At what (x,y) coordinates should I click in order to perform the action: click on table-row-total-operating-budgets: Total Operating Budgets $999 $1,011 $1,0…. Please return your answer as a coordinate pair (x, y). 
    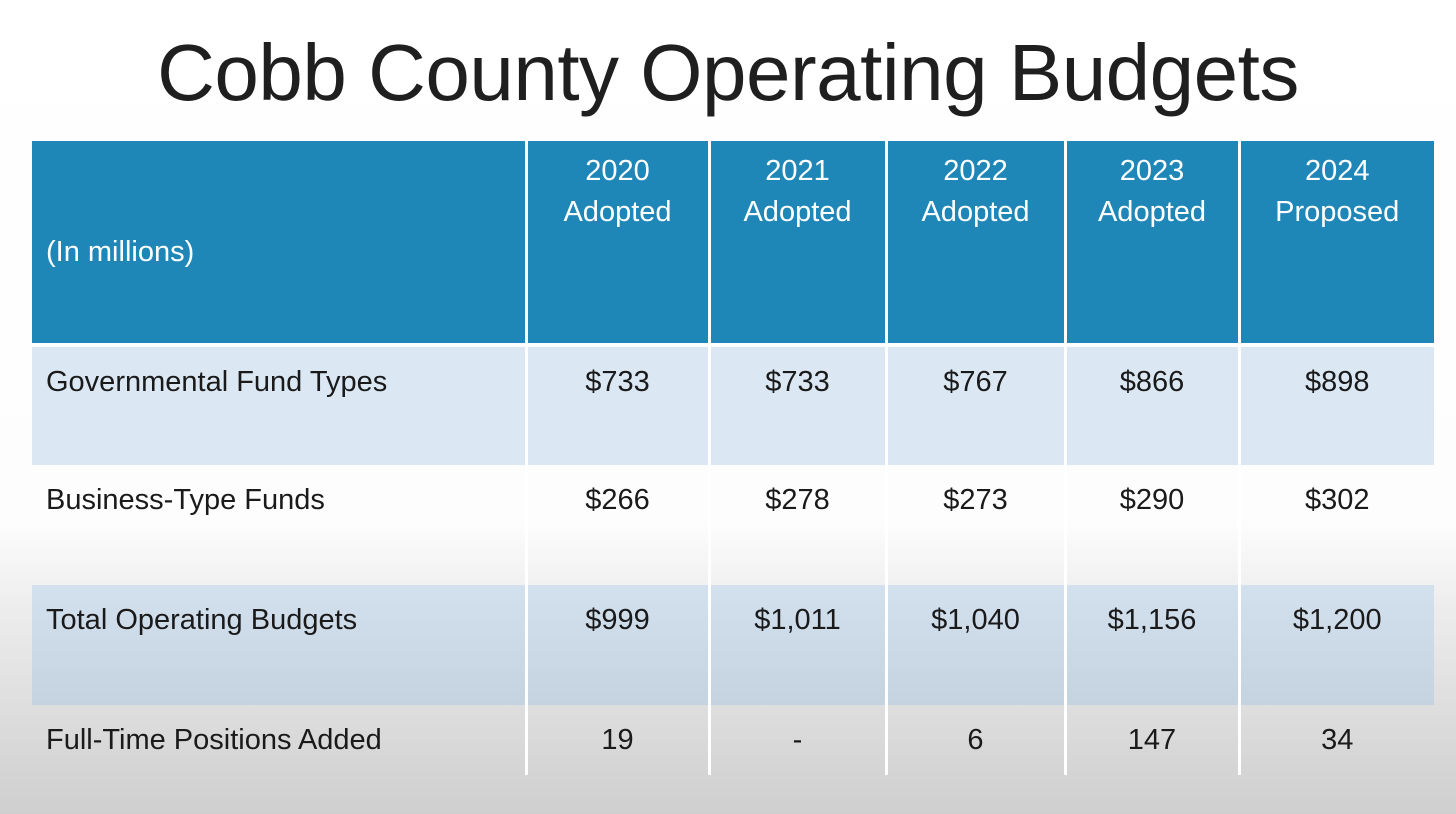
    Looking at the image, I should click on (733, 645).